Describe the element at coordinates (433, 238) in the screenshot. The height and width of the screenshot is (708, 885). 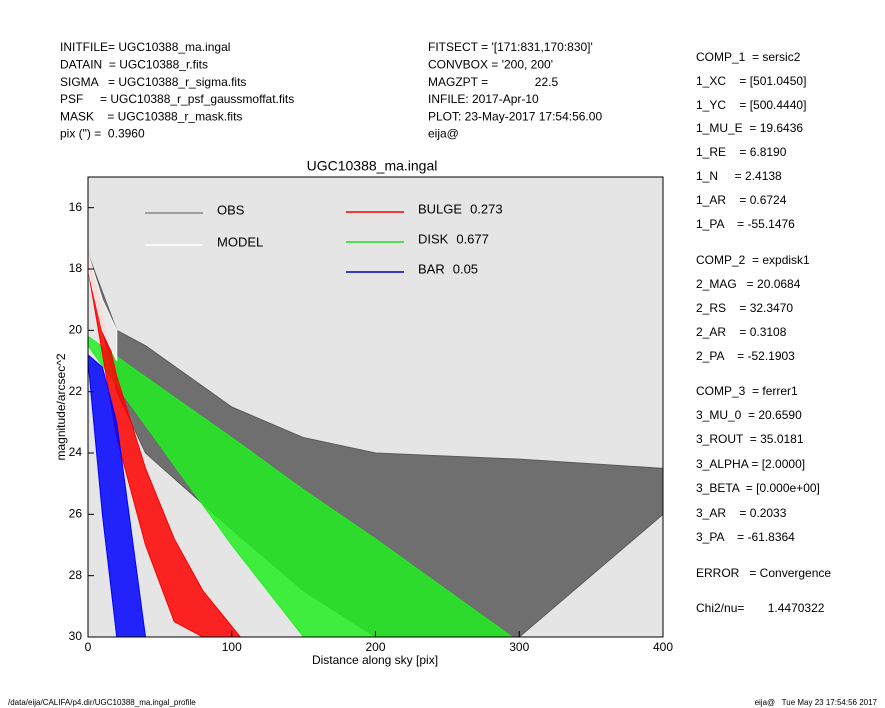
I see `legend-label: DISK` at that location.